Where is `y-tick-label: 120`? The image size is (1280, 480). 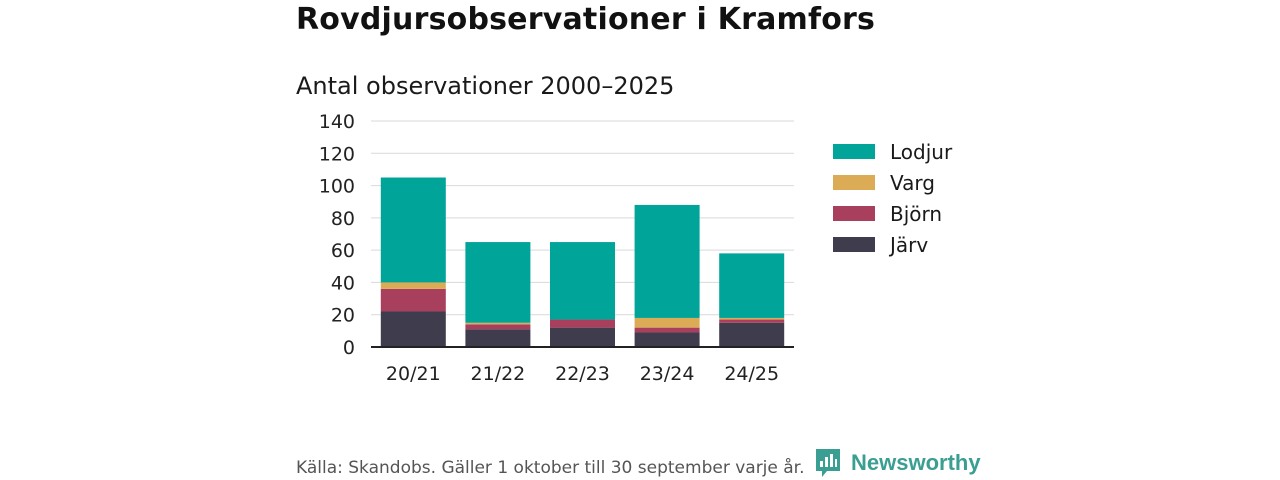
y-tick-label: 120 is located at coordinates (337, 154).